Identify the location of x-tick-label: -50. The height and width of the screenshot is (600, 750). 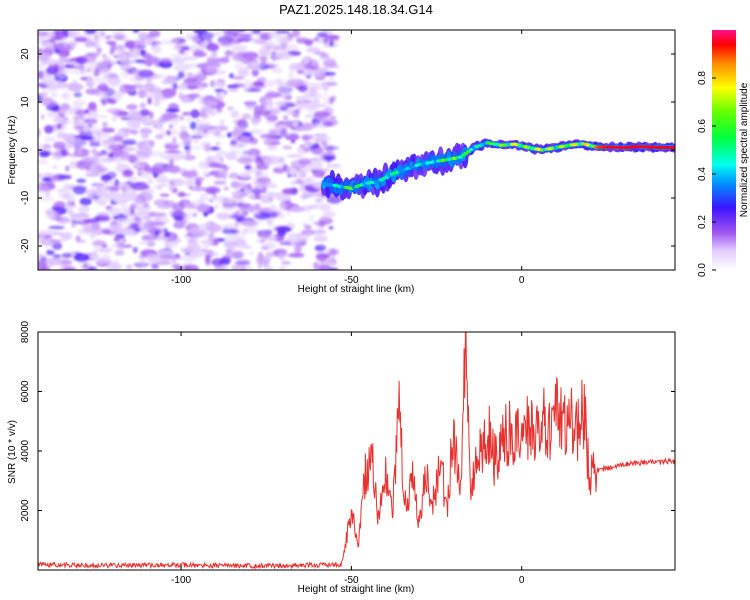
(351, 280).